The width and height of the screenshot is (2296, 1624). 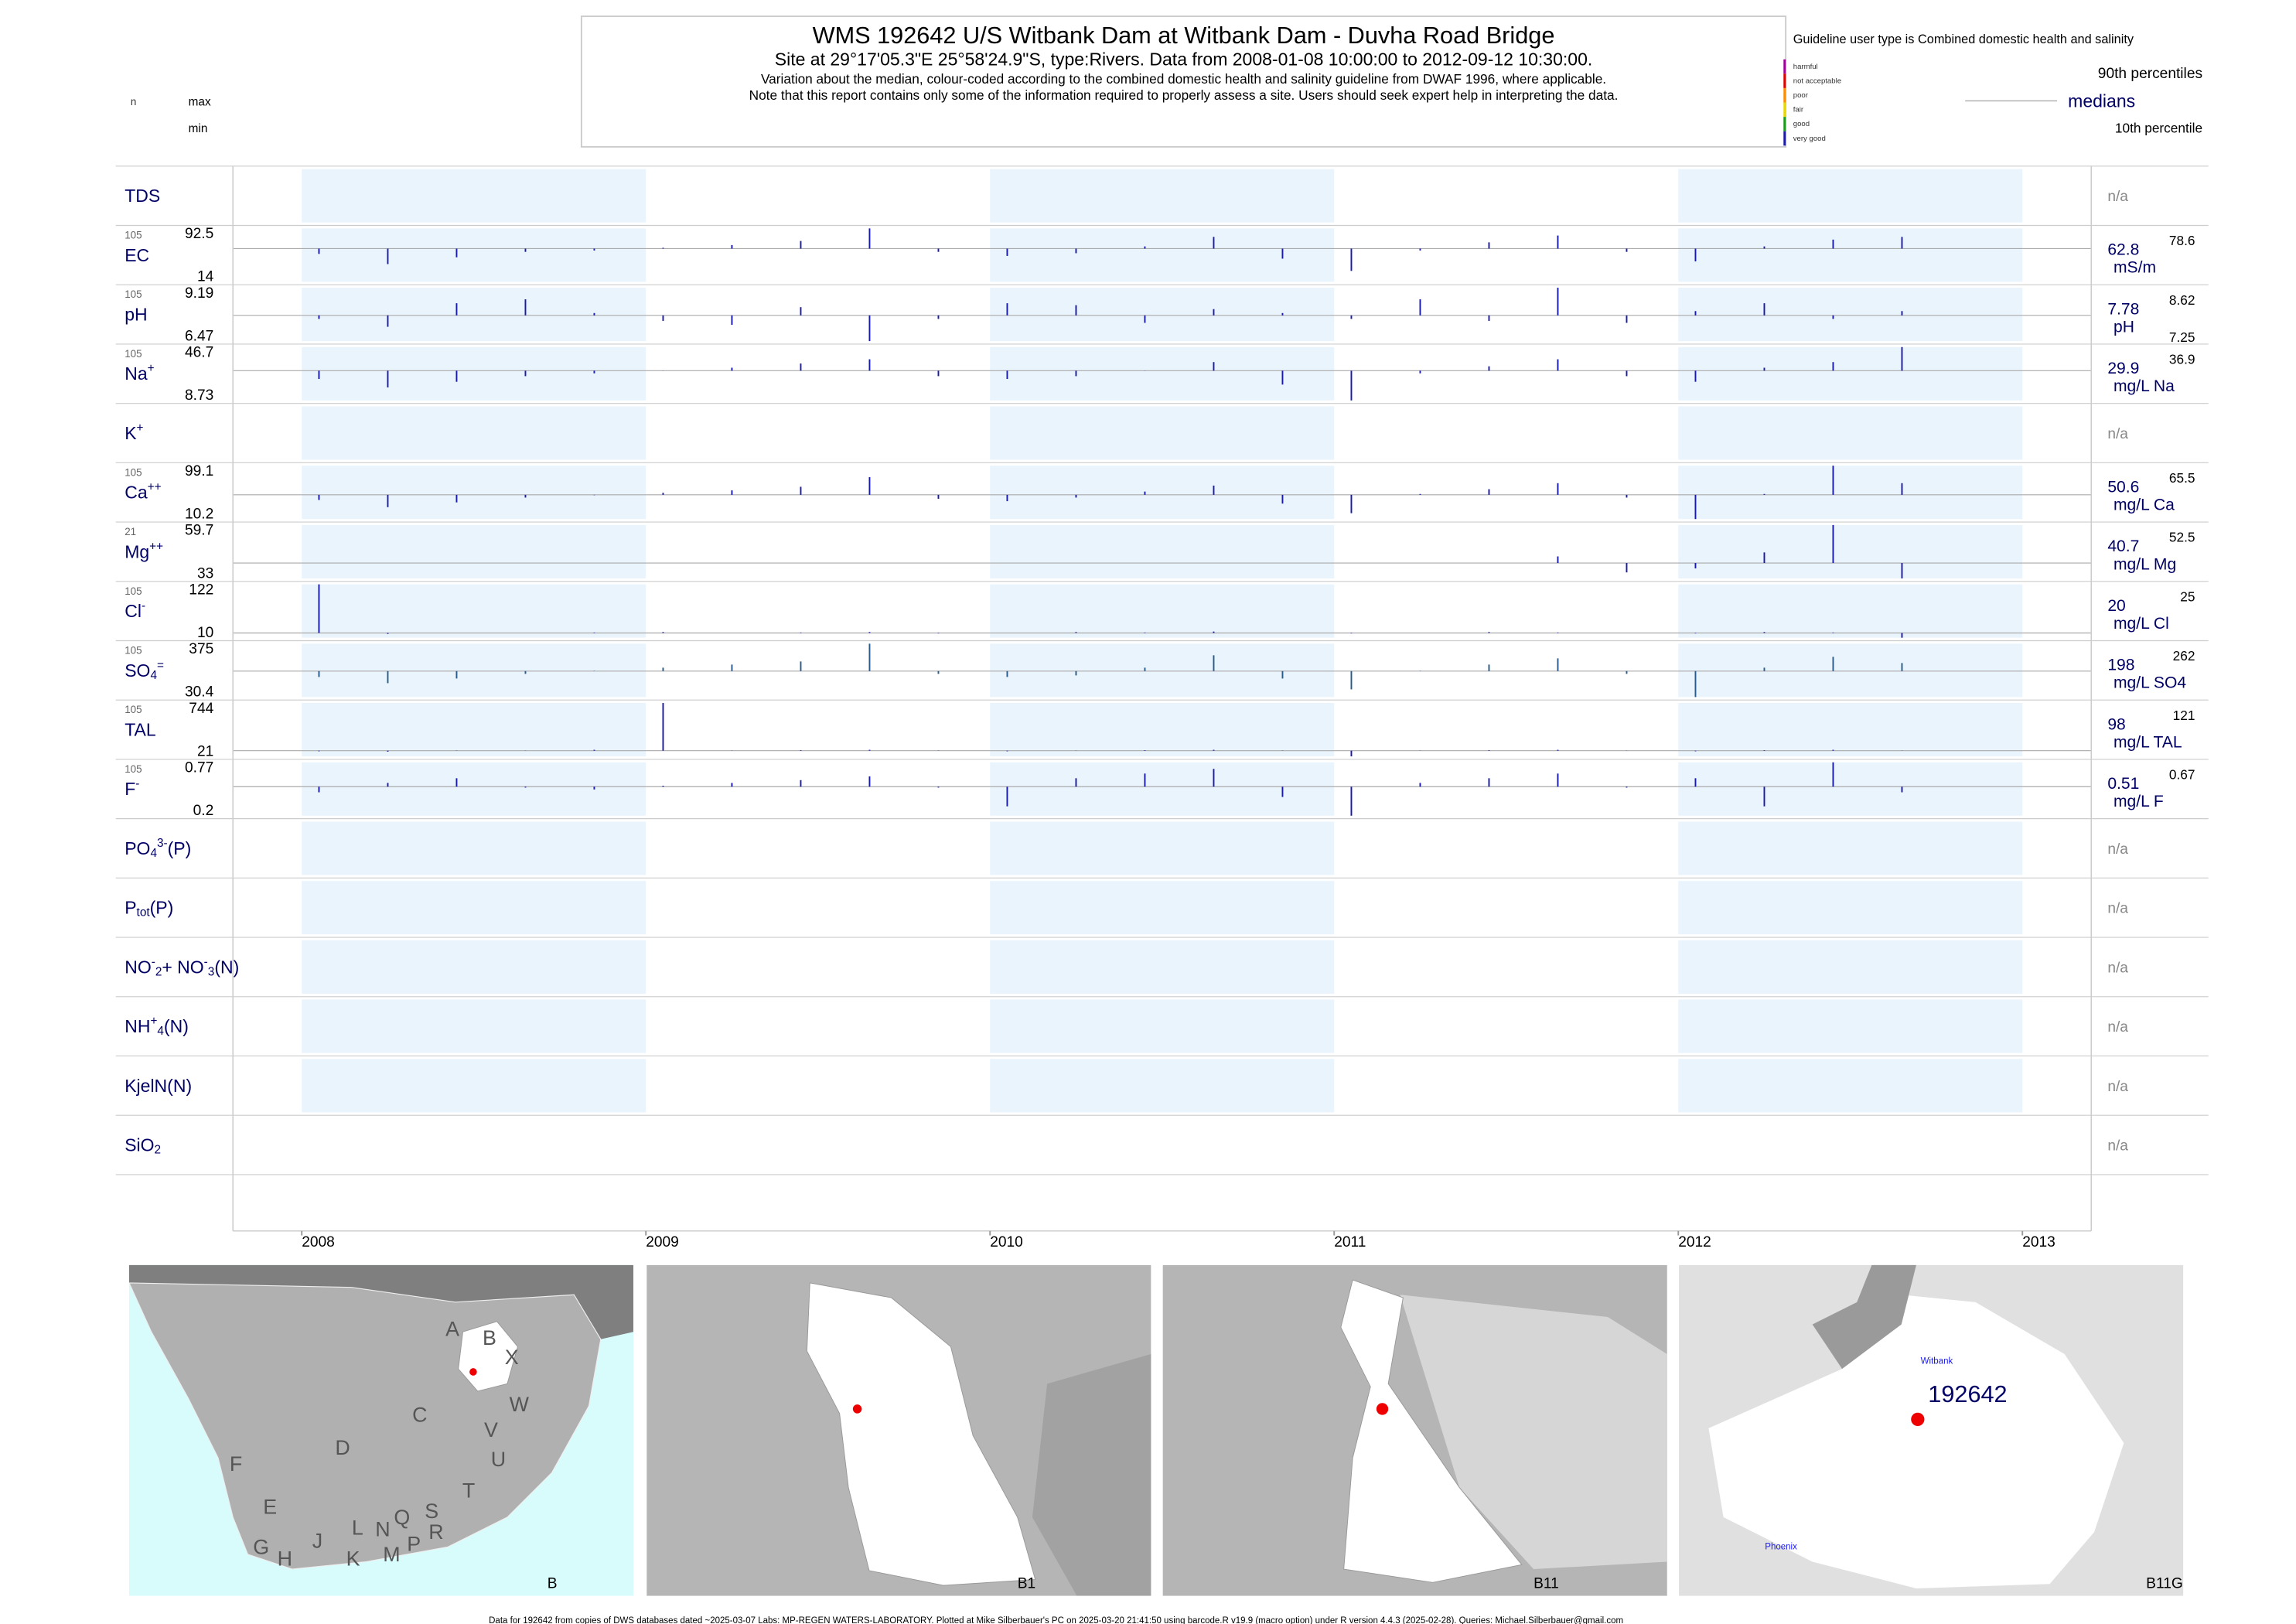 I want to click on max: 9.19, so click(x=199, y=293).